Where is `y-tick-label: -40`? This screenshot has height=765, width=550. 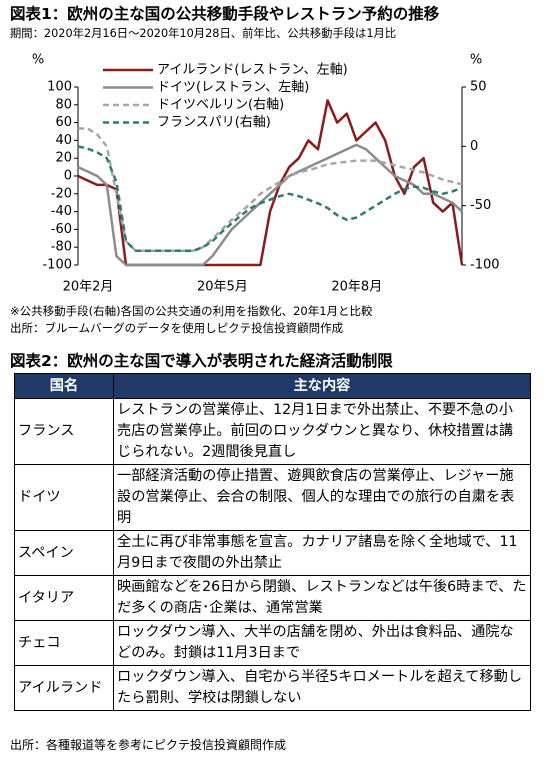 y-tick-label: -40 is located at coordinates (61, 211).